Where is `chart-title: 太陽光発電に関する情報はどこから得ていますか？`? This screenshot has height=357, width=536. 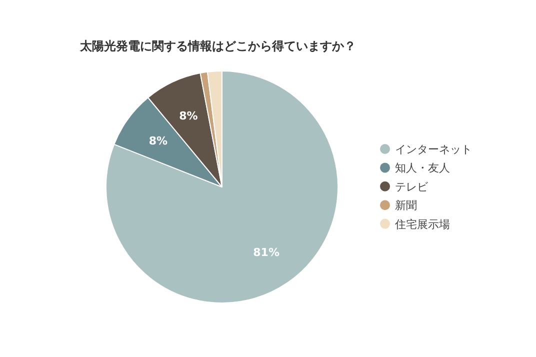
chart-title: 太陽光発電に関する情報はどこから得ていますか？ is located at coordinates (217, 46).